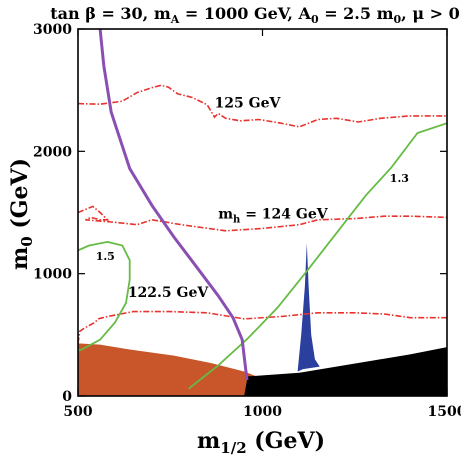 The image size is (461, 457). What do you see at coordinates (67, 397) in the screenshot?
I see `y-tick-label: 0` at bounding box center [67, 397].